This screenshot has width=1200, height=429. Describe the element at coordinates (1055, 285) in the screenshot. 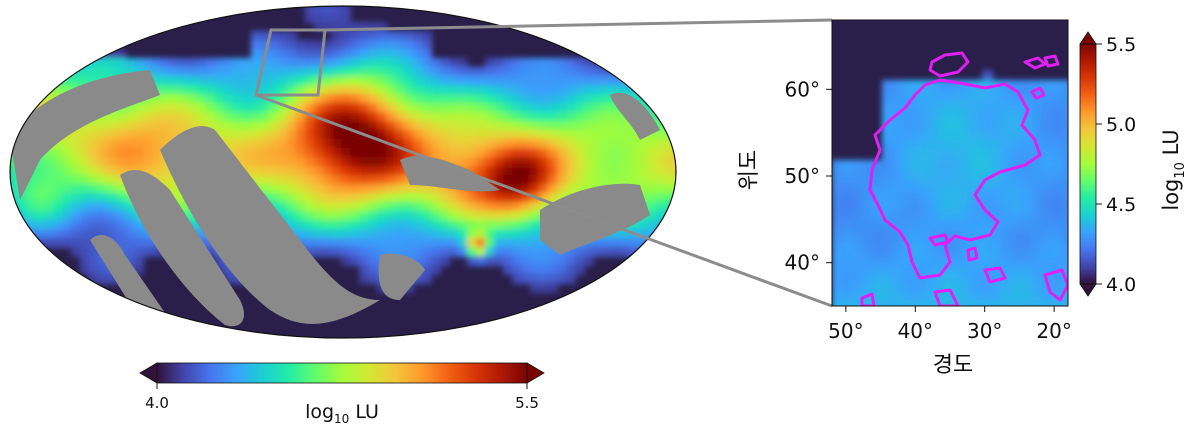

I see `contour-line` at that location.